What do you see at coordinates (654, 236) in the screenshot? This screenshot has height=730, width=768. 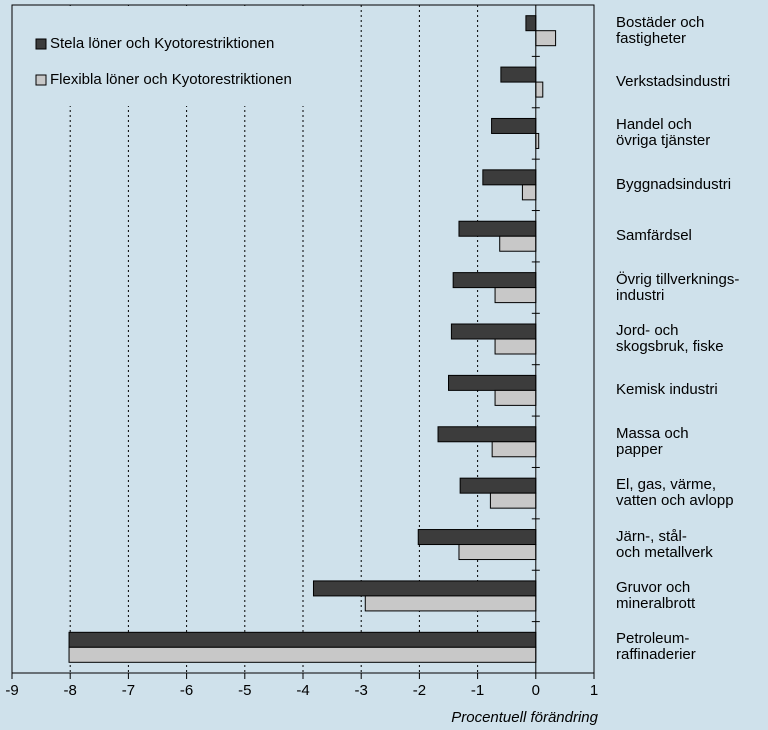 I see `category-label: Samfärdsel` at bounding box center [654, 236].